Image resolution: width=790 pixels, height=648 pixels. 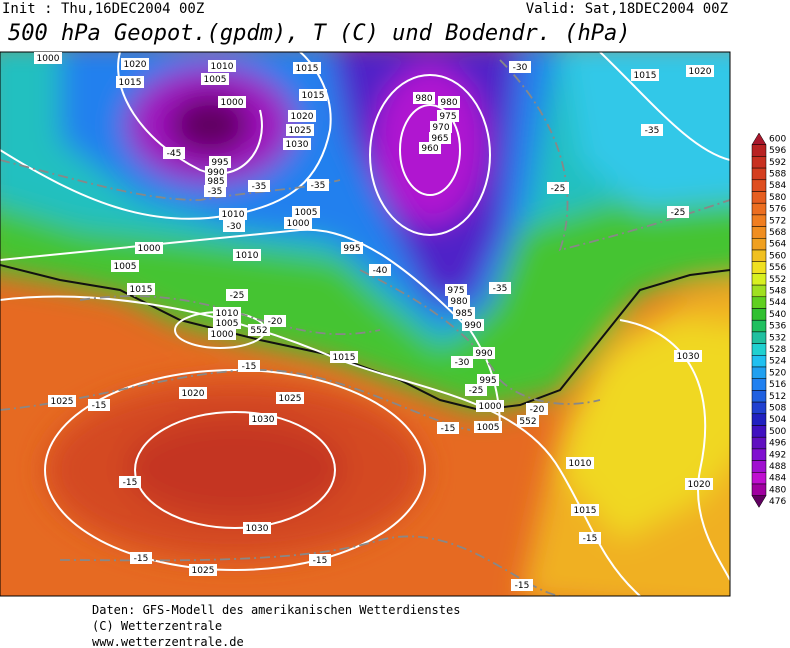 What do you see at coordinates (777, 256) in the screenshot?
I see `color-scale-label: 560` at bounding box center [777, 256].